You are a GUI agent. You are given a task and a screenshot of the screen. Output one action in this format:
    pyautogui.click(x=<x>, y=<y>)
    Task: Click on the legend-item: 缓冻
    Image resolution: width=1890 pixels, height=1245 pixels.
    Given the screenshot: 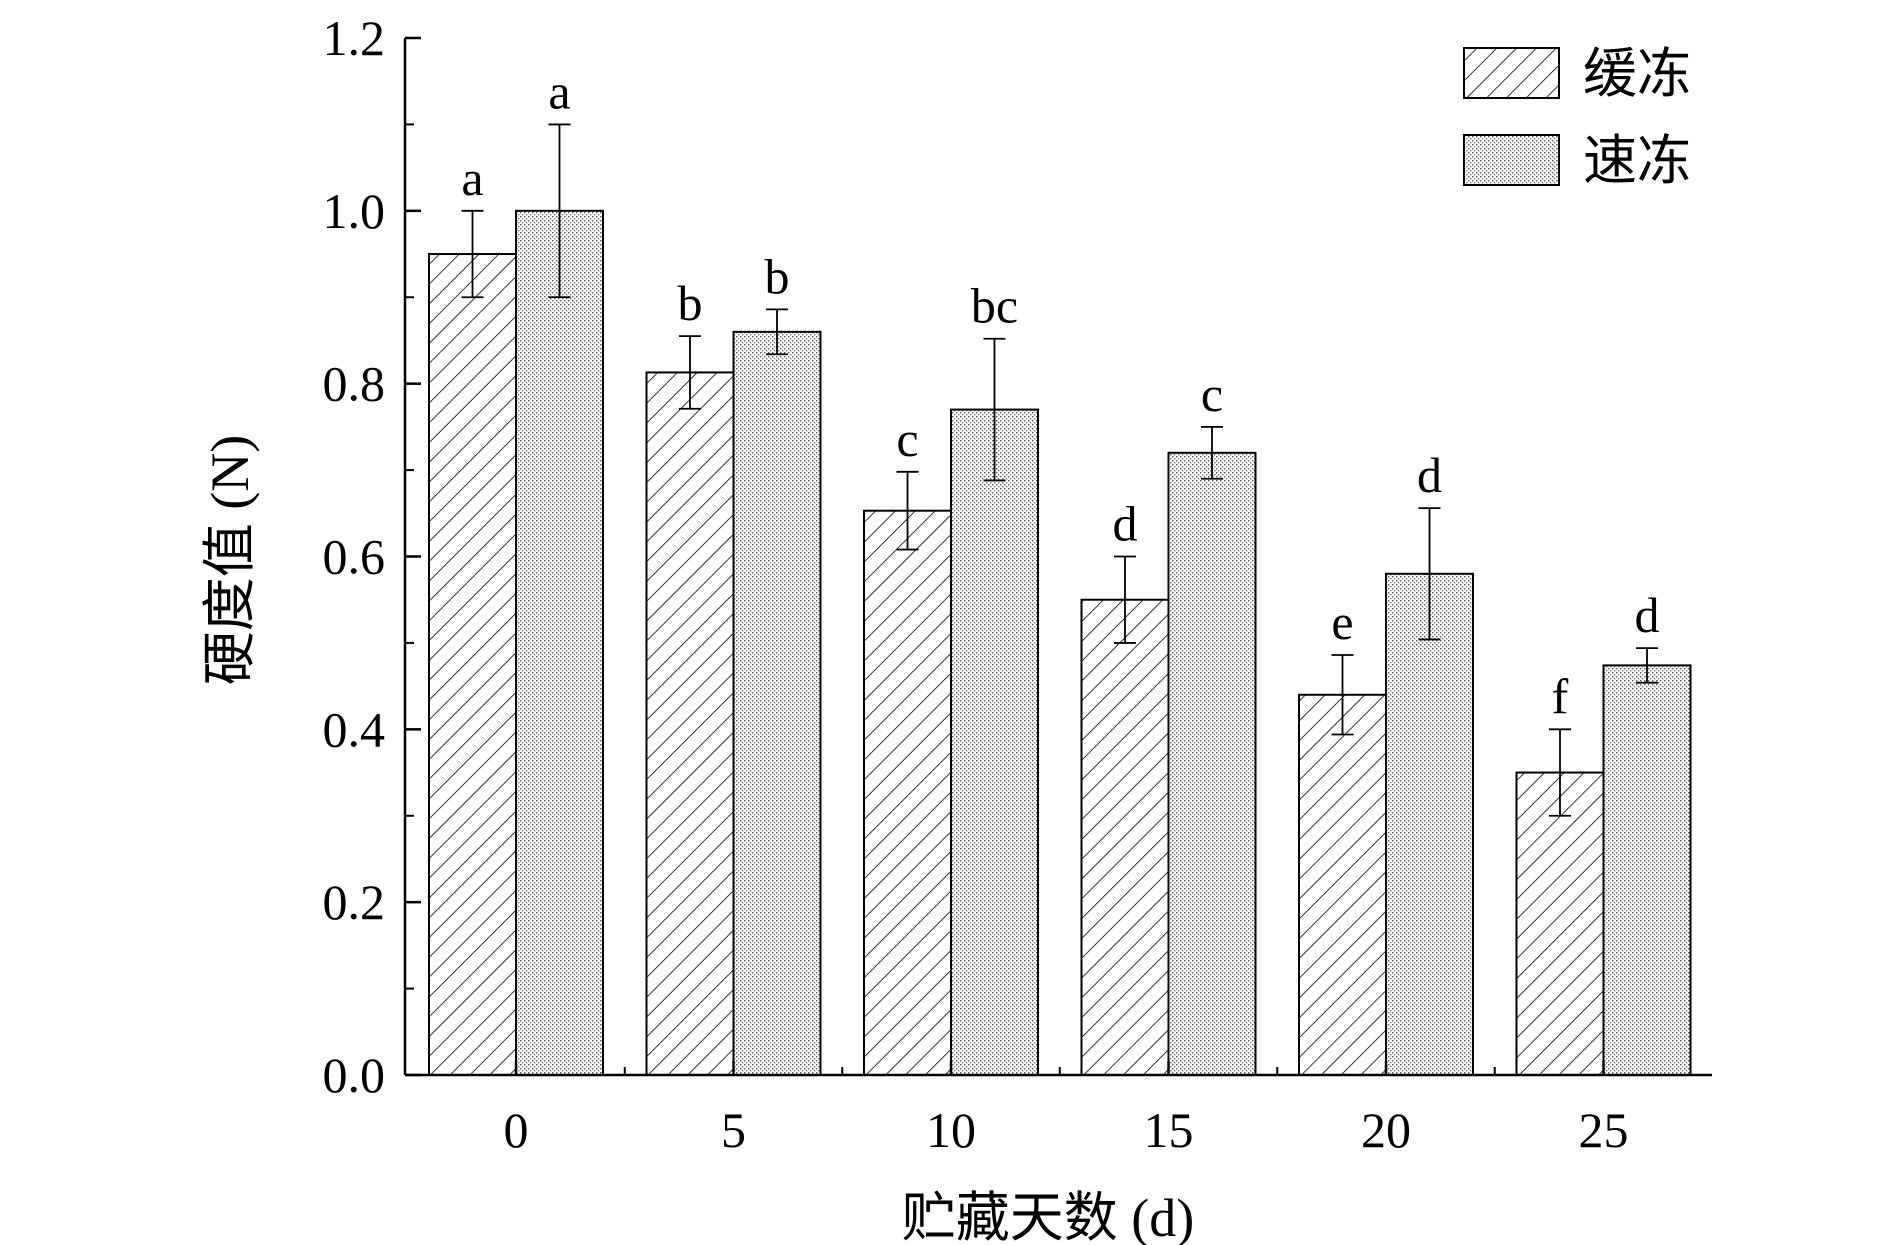 What is the action you would take?
    pyautogui.click(x=1577, y=74)
    